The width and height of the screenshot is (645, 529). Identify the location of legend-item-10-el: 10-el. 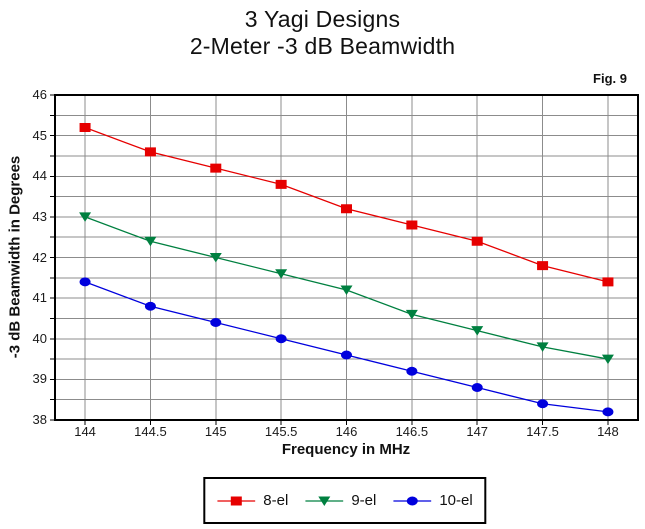
(433, 500).